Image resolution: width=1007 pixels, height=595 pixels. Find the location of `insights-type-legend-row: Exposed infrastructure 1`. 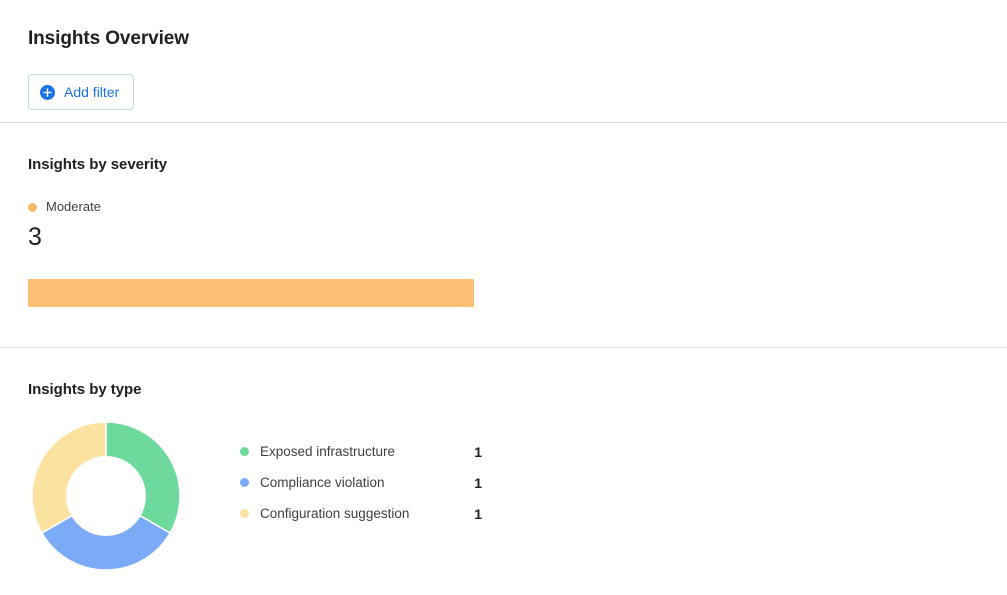

insights-type-legend-row: Exposed infrastructure 1 is located at coordinates (361, 451).